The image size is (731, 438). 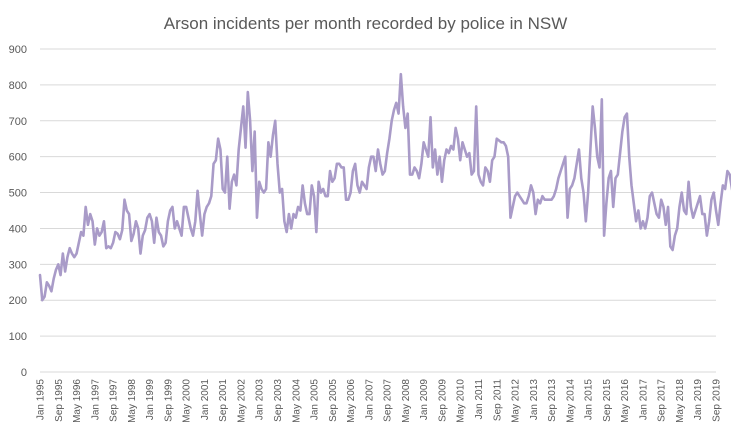 I want to click on y-tick-label: 600, so click(x=18, y=158).